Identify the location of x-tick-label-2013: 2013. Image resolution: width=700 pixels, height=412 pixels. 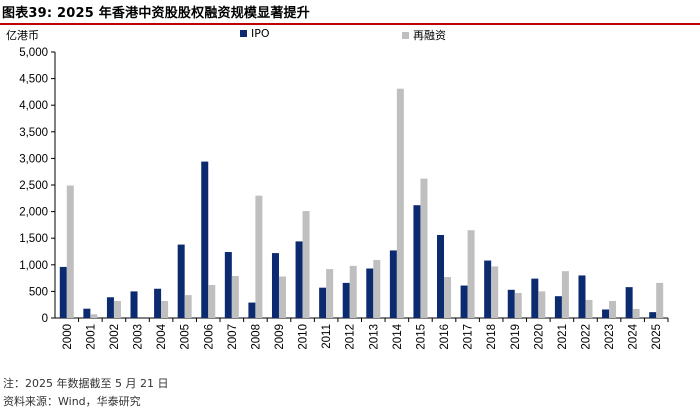
(374, 337).